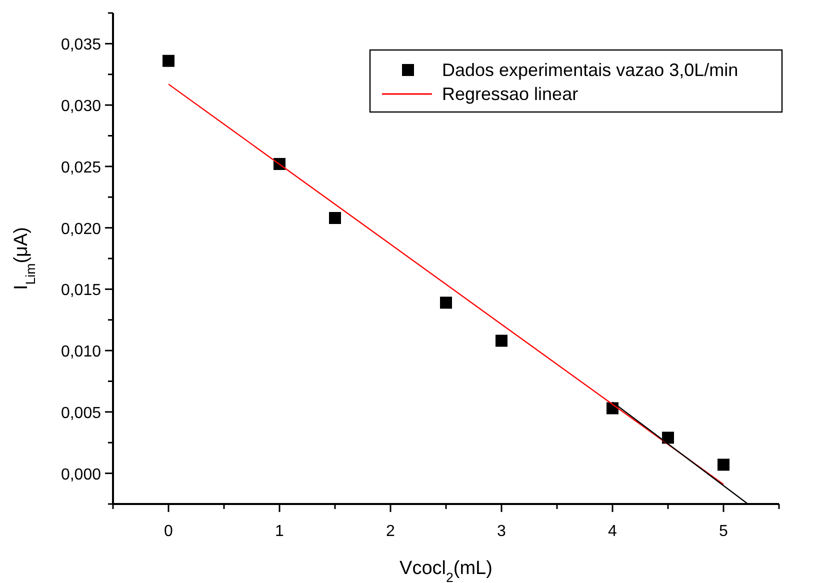  I want to click on x-tick-label: 2, so click(391, 531).